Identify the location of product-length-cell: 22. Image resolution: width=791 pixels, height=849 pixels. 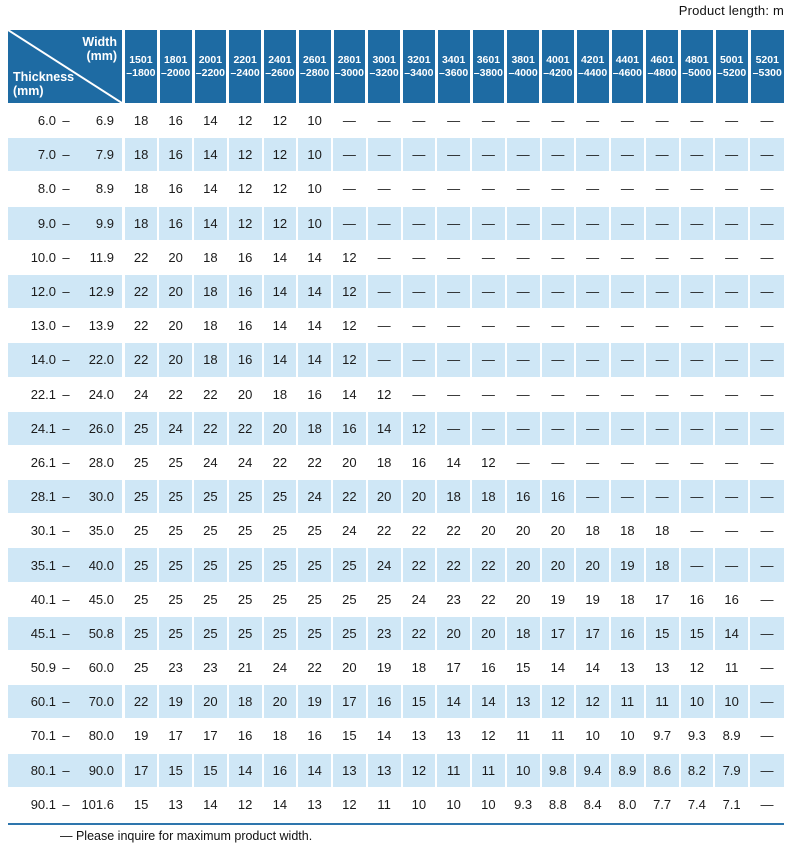
(418, 633).